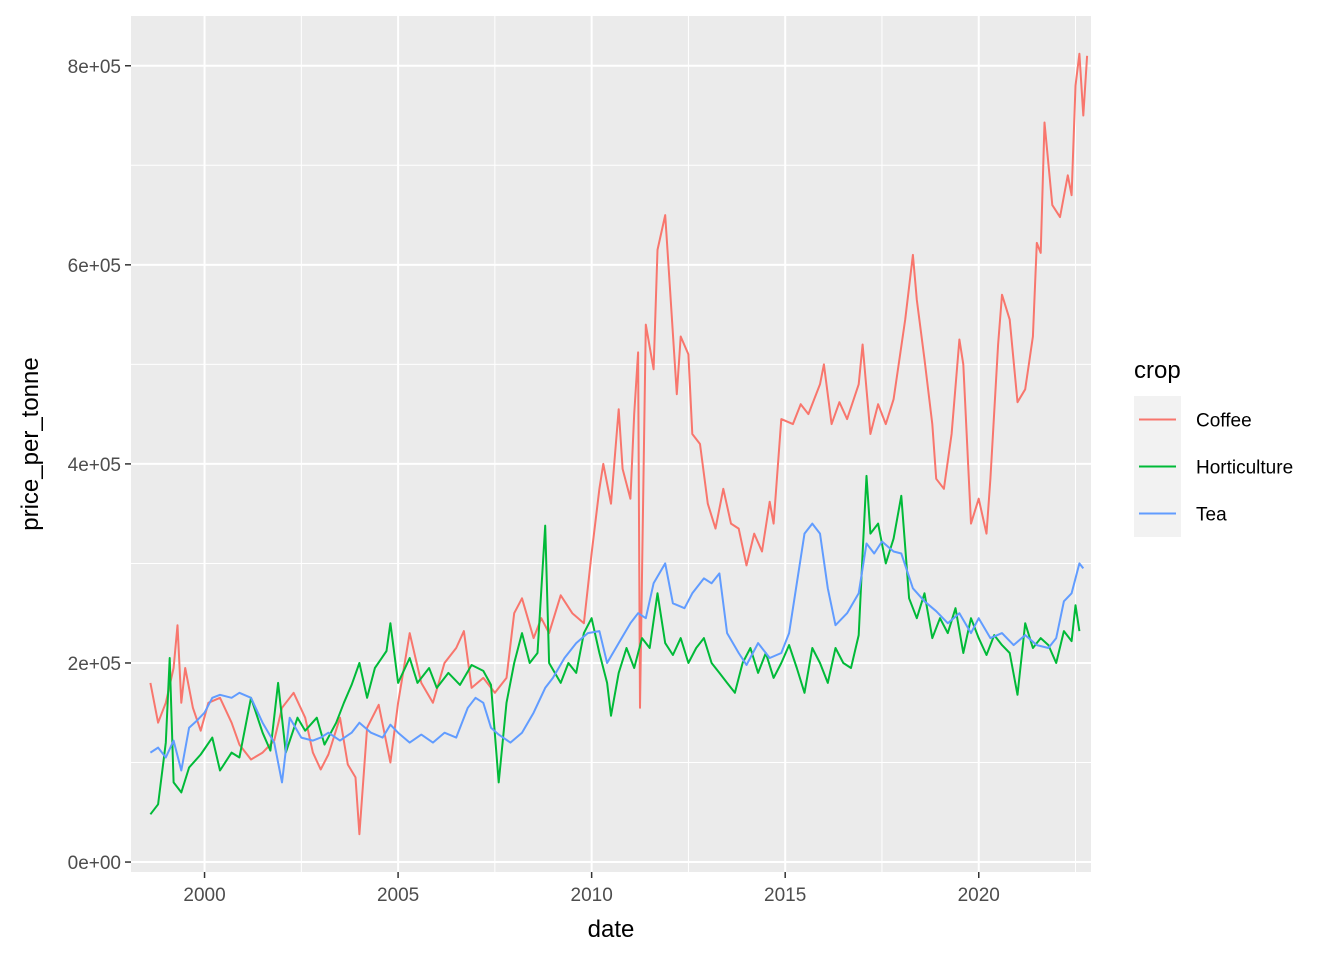 This screenshot has height=960, width=1344. Describe the element at coordinates (94, 465) in the screenshot. I see `y-tick-label: 4e+05` at that location.